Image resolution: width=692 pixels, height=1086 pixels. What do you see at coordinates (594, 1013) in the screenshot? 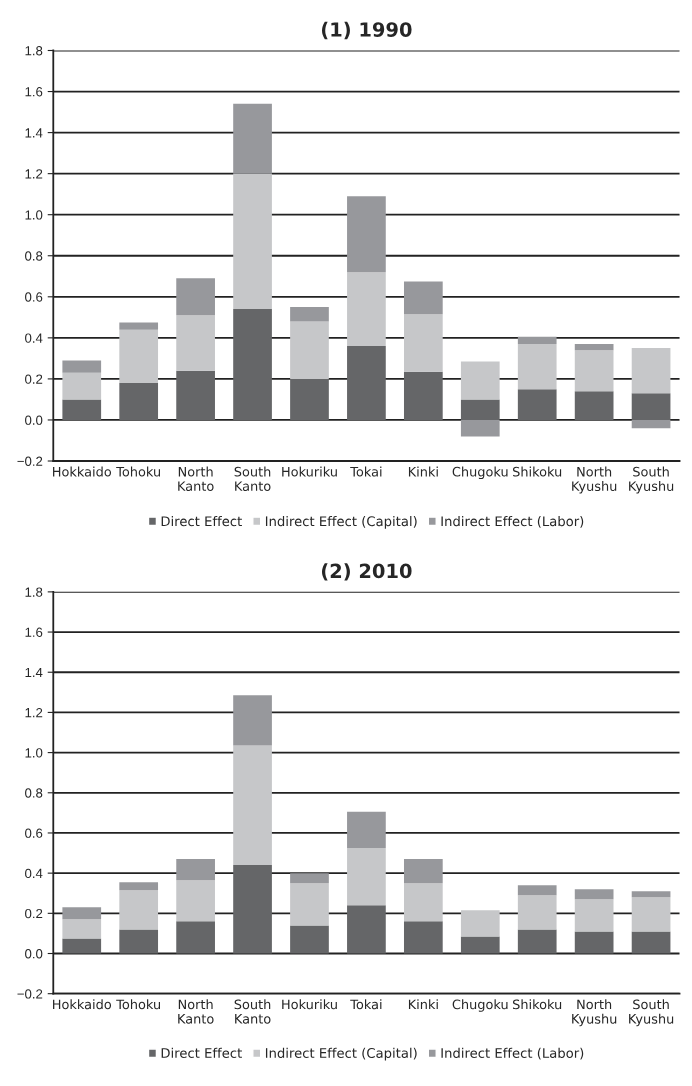
I see `x-tick-label: North Kyushu` at bounding box center [594, 1013].